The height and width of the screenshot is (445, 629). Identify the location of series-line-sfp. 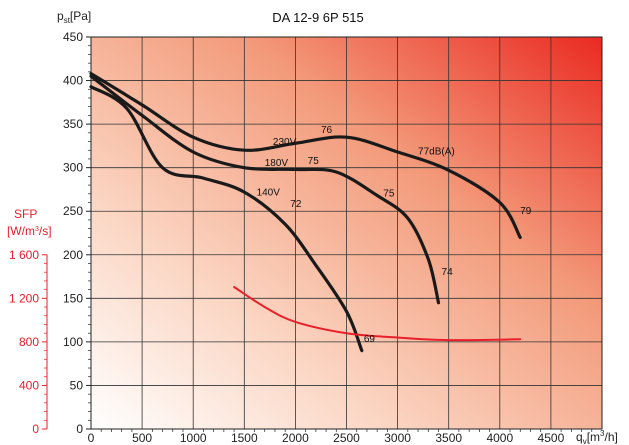
(377, 314).